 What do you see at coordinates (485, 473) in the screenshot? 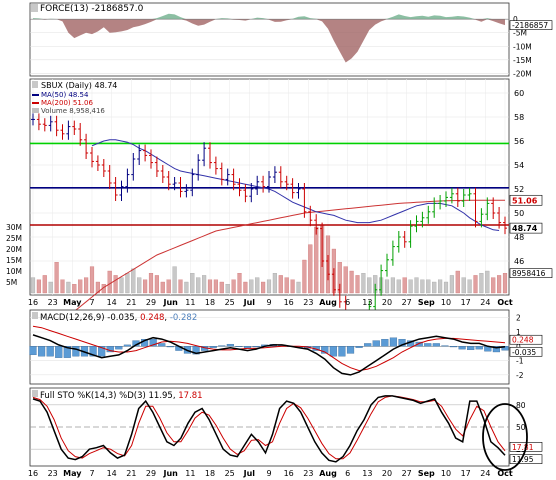
I see `date-tick: 24` at bounding box center [485, 473].